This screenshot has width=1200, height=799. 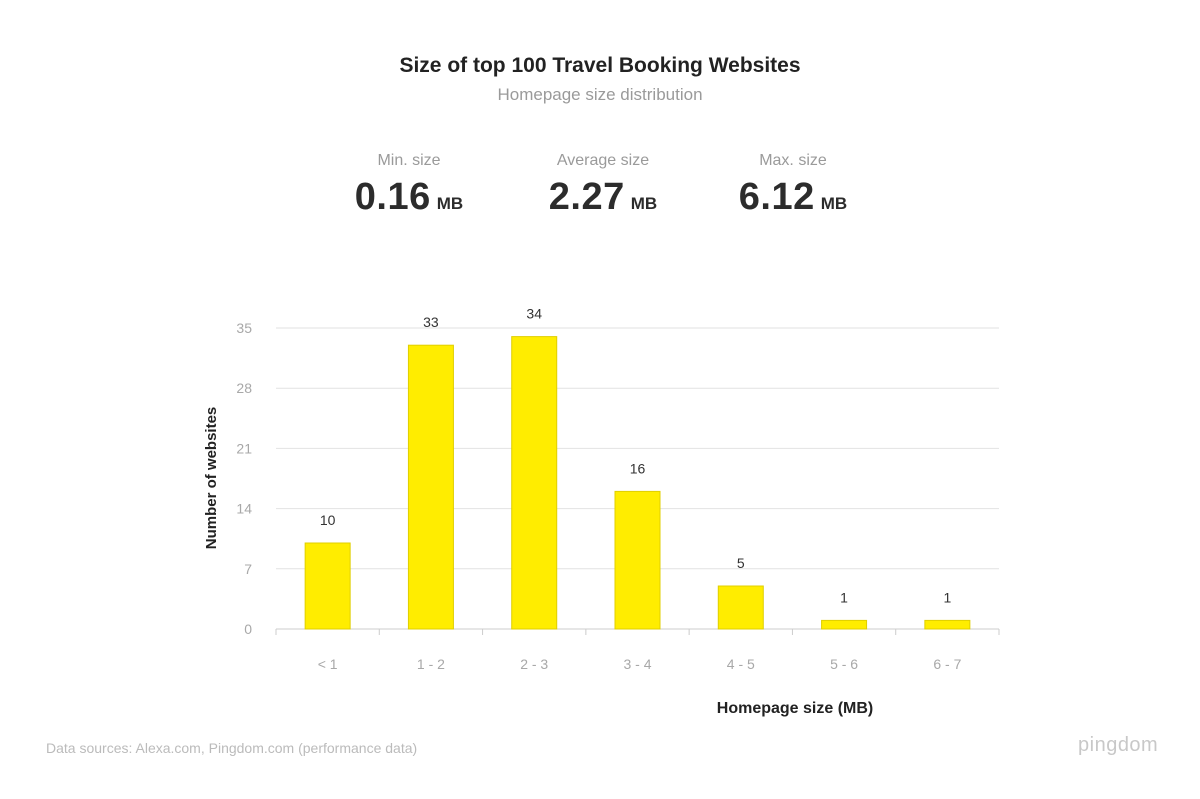 I want to click on y-axis-title: Number of websites, so click(x=211, y=478).